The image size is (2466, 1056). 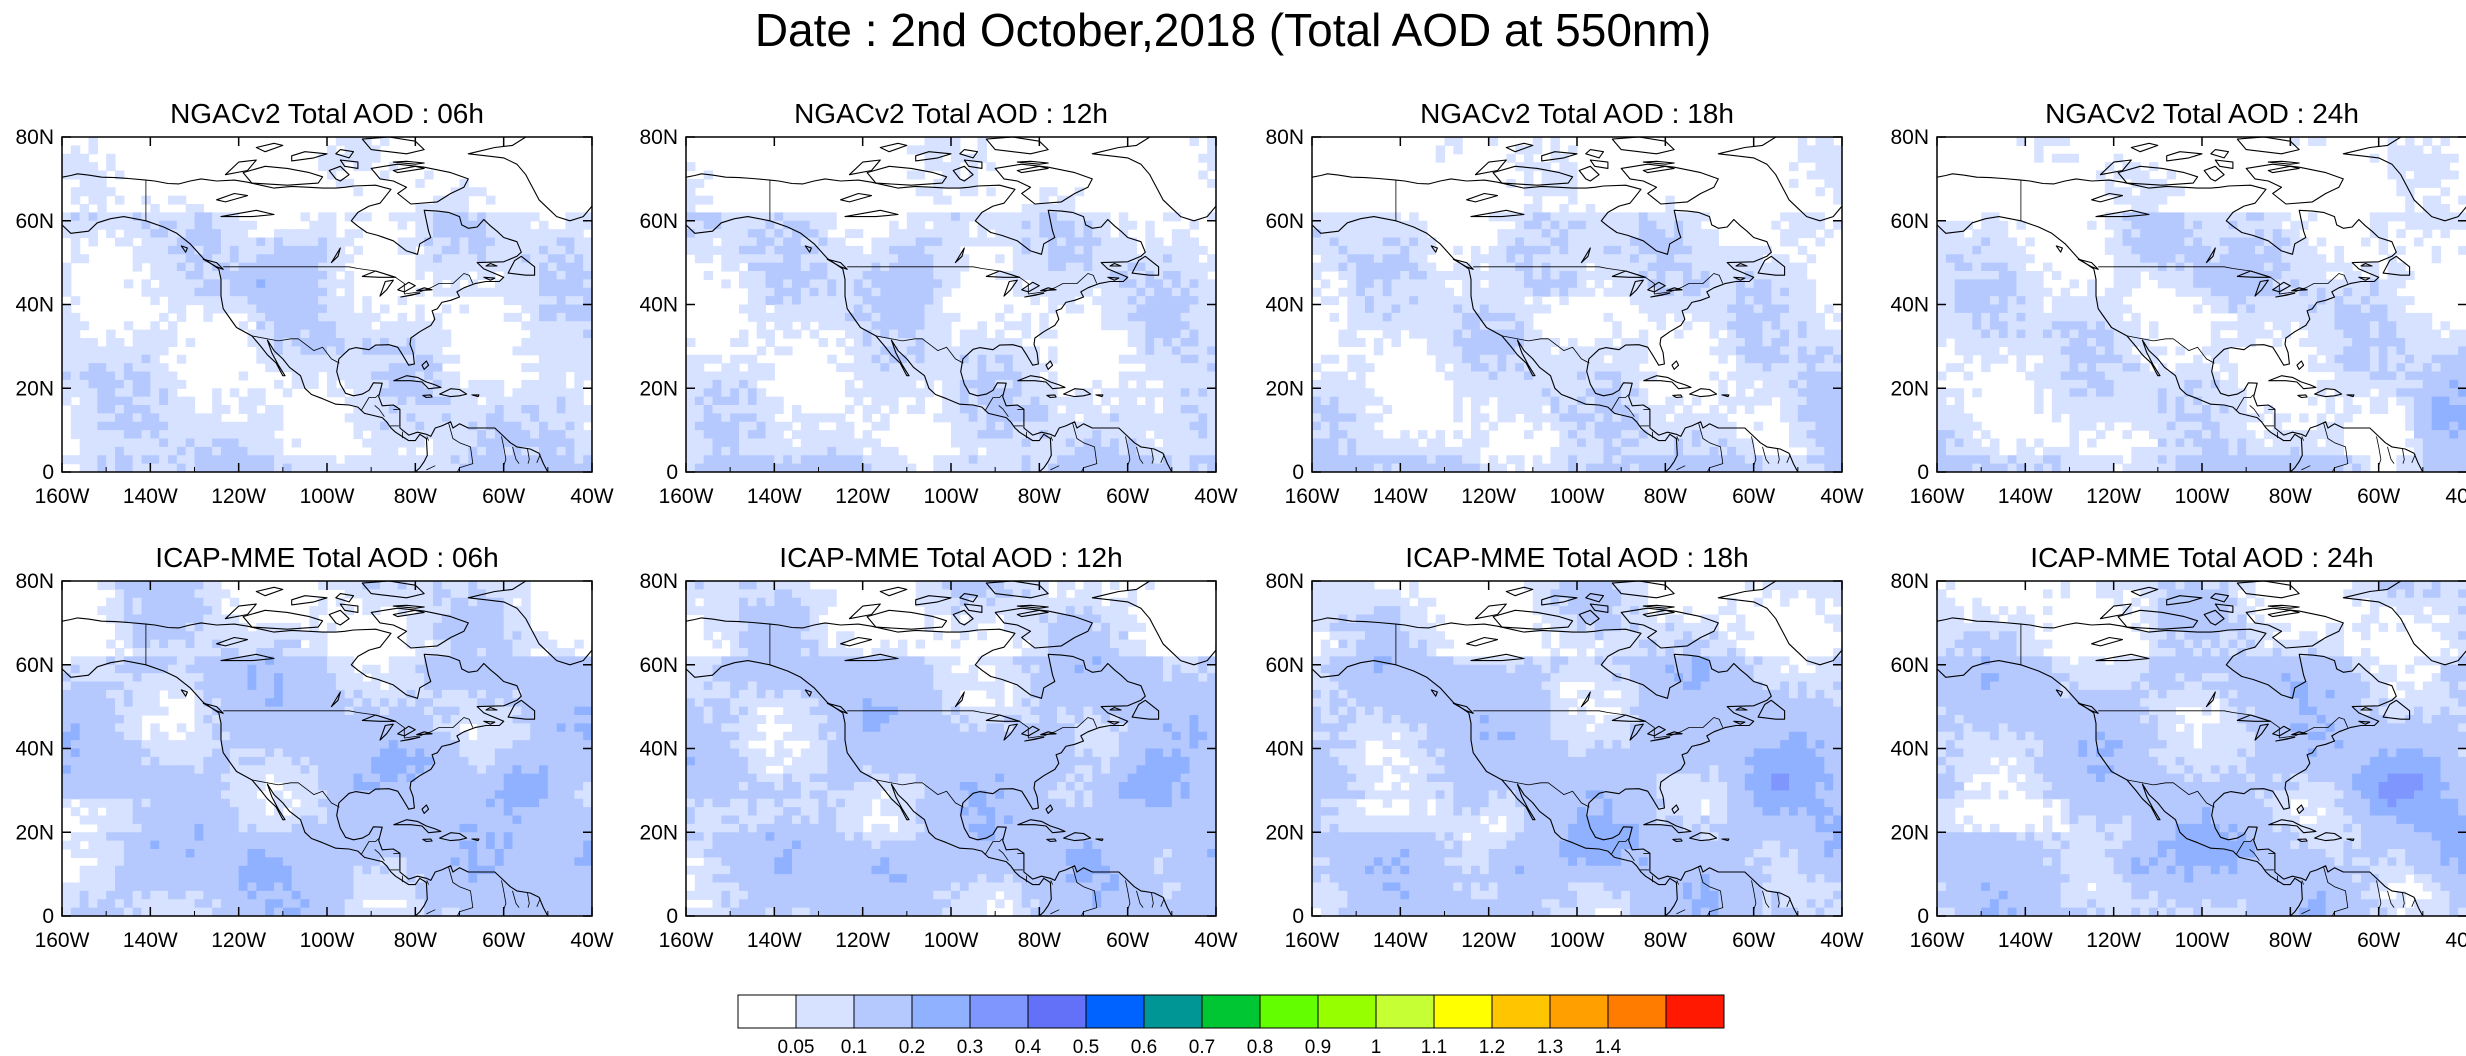 I want to click on lon-tick-label: 100W, so click(x=2202, y=496).